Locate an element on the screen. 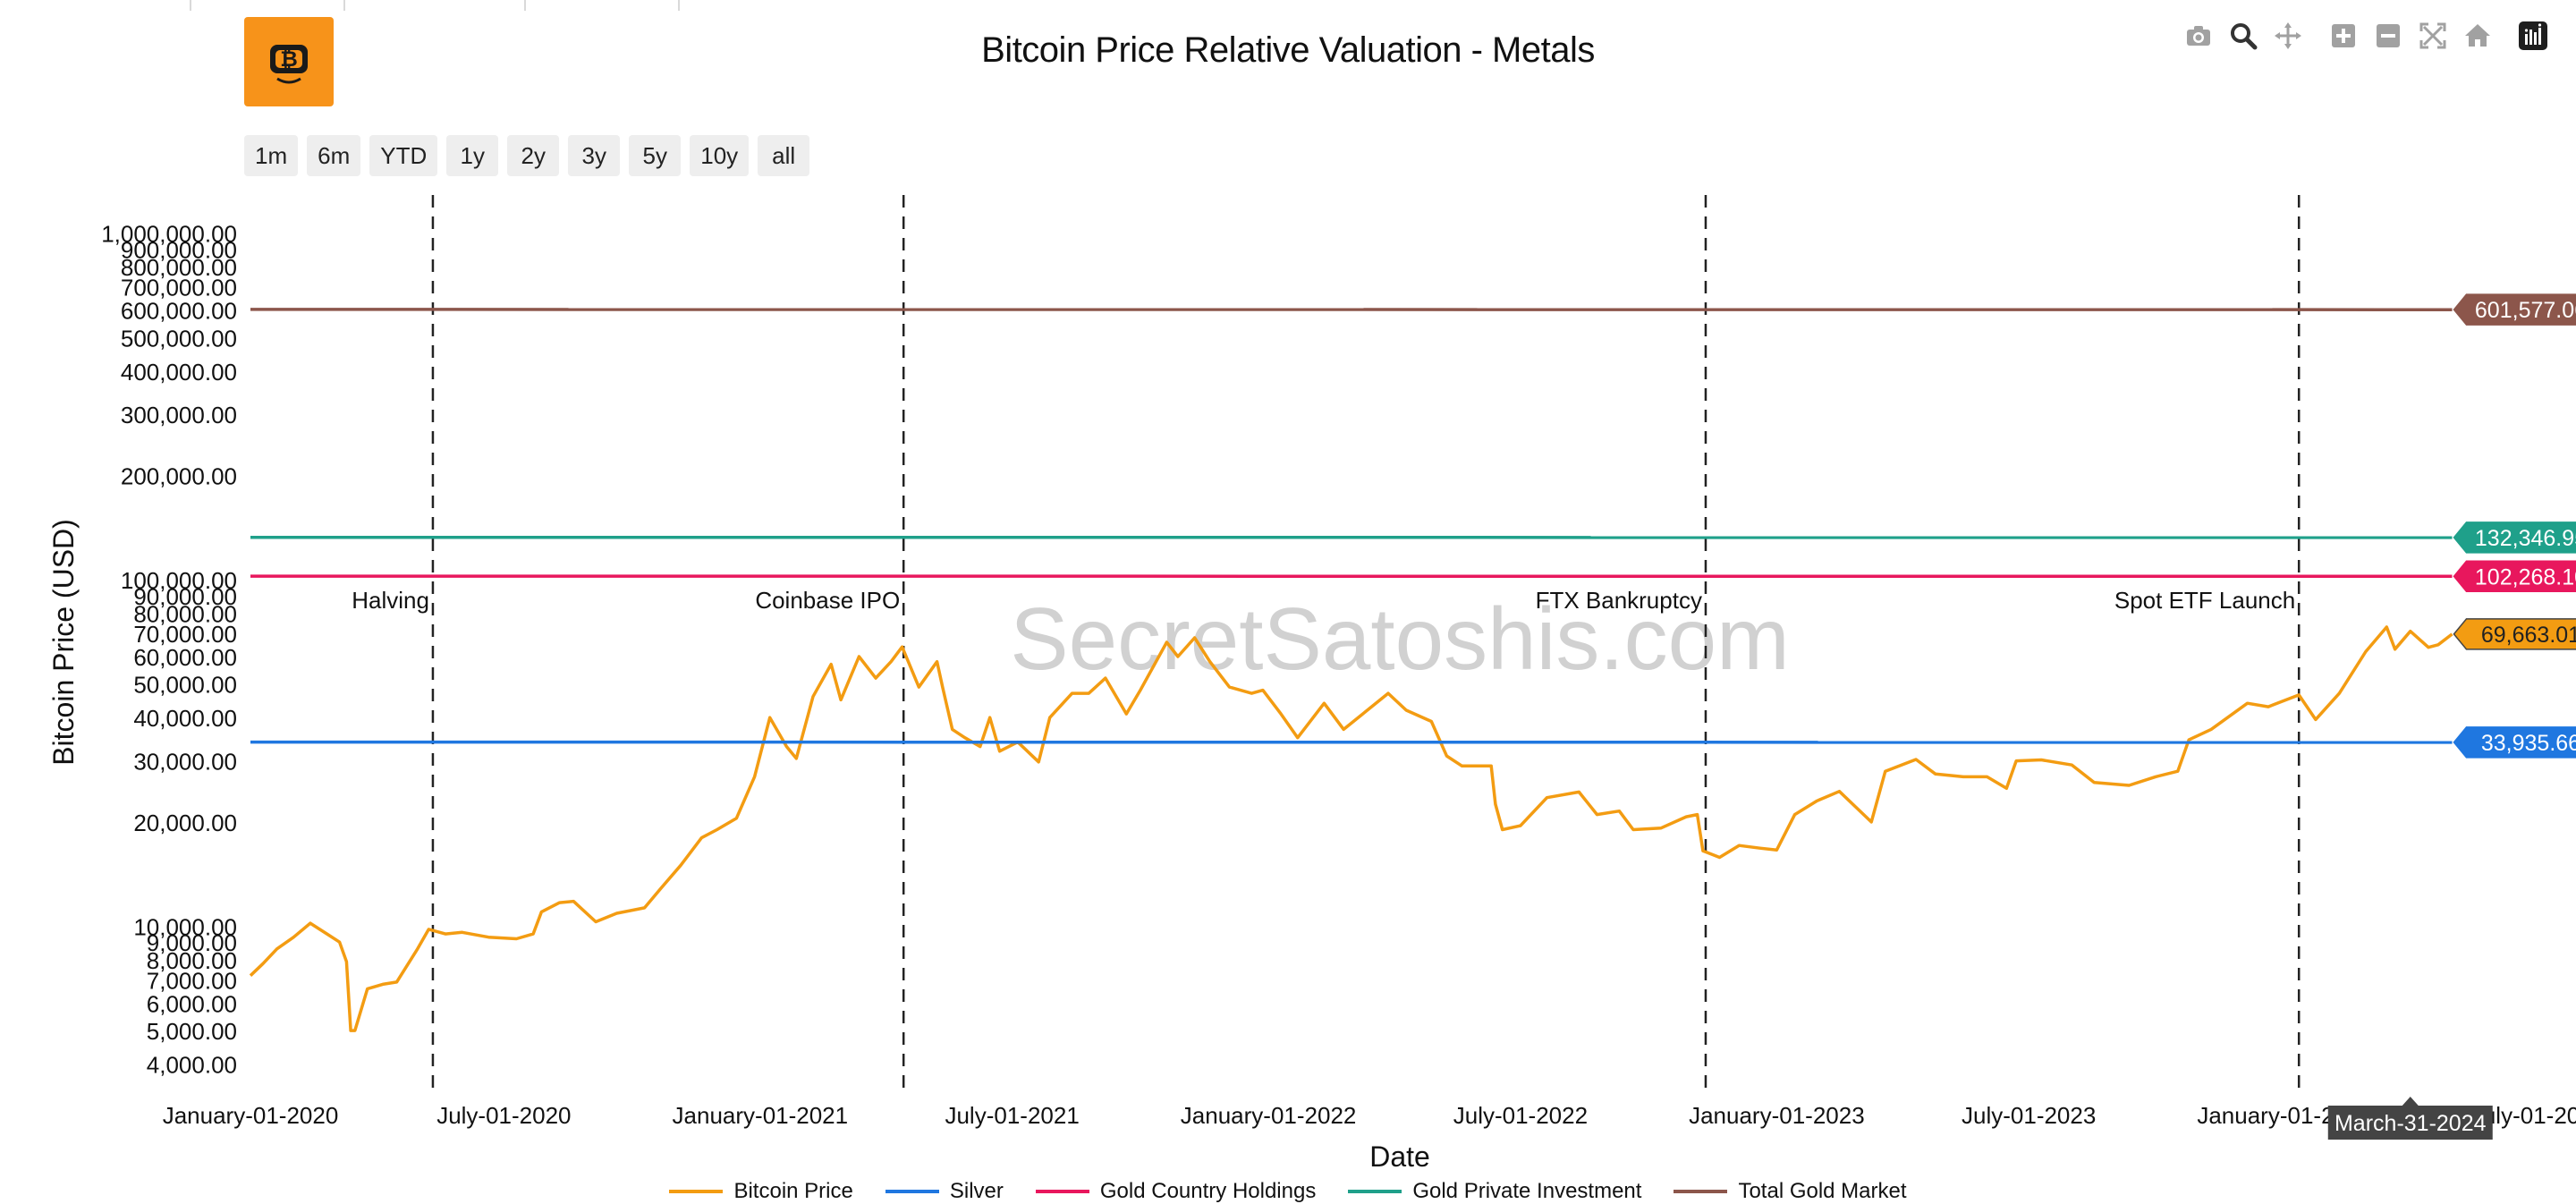  range-button-3y: 3y is located at coordinates (594, 156).